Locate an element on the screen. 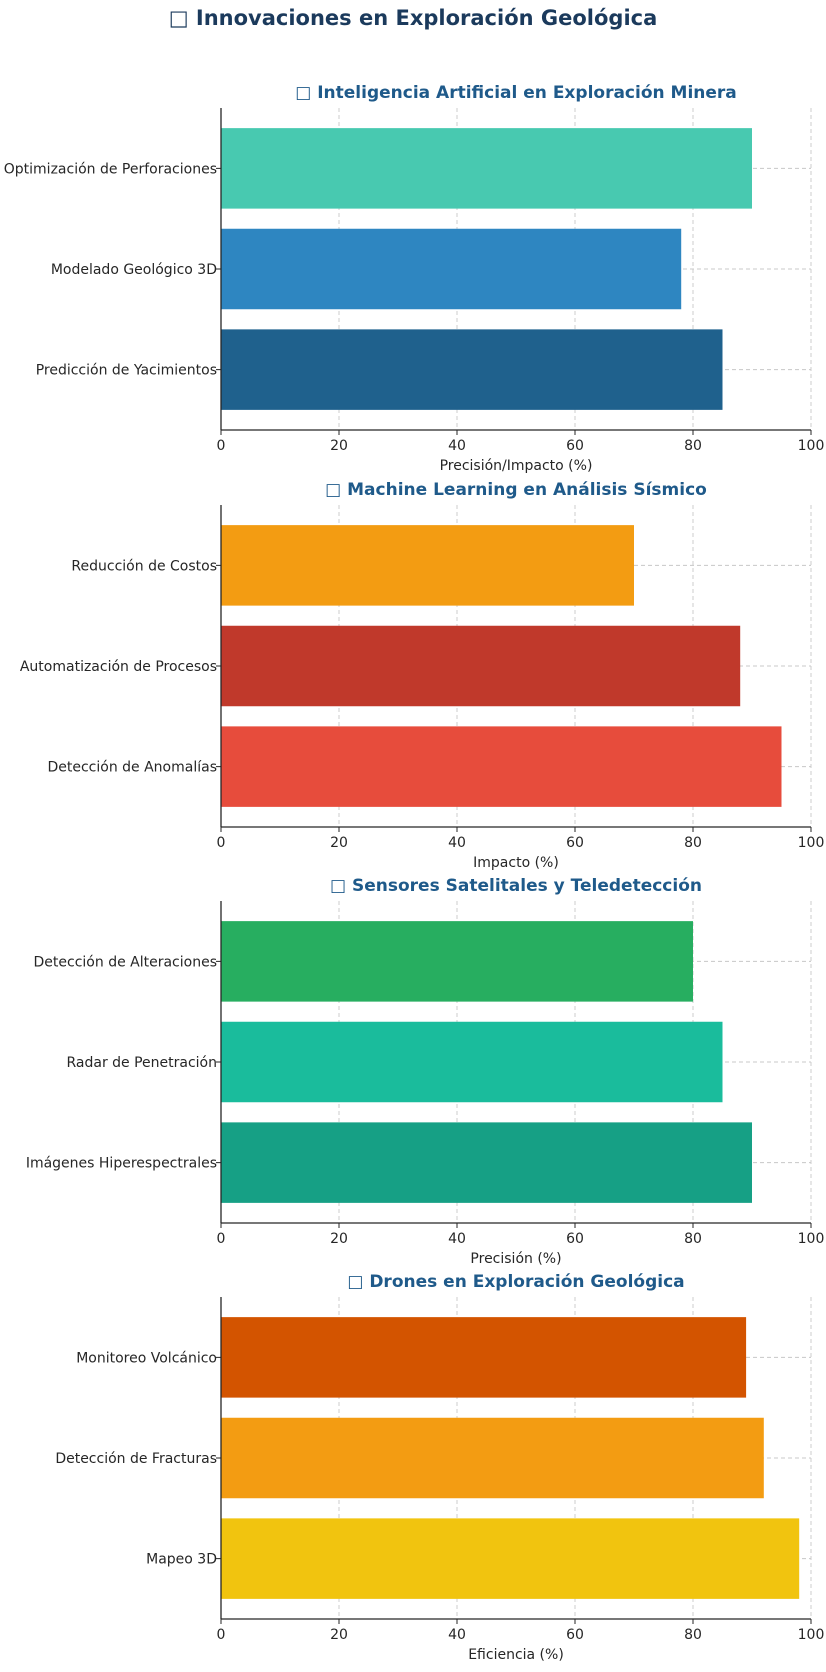 Image resolution: width=826 pixels, height=1672 pixels. category-label: Detección de Fracturas is located at coordinates (136, 1459).